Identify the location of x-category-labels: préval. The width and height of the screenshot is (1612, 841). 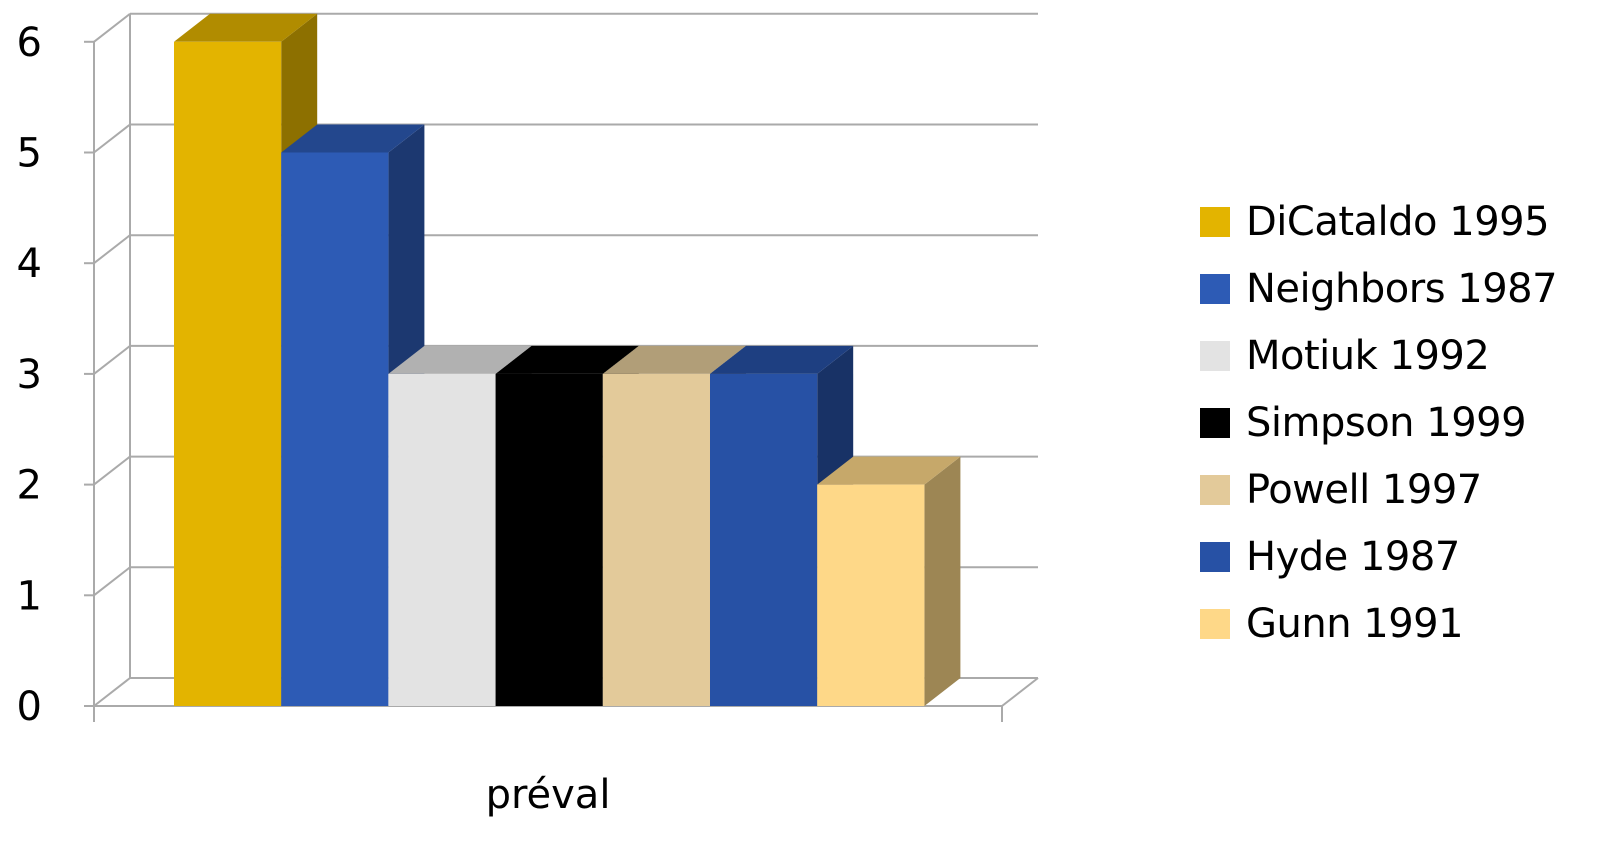
(548, 795).